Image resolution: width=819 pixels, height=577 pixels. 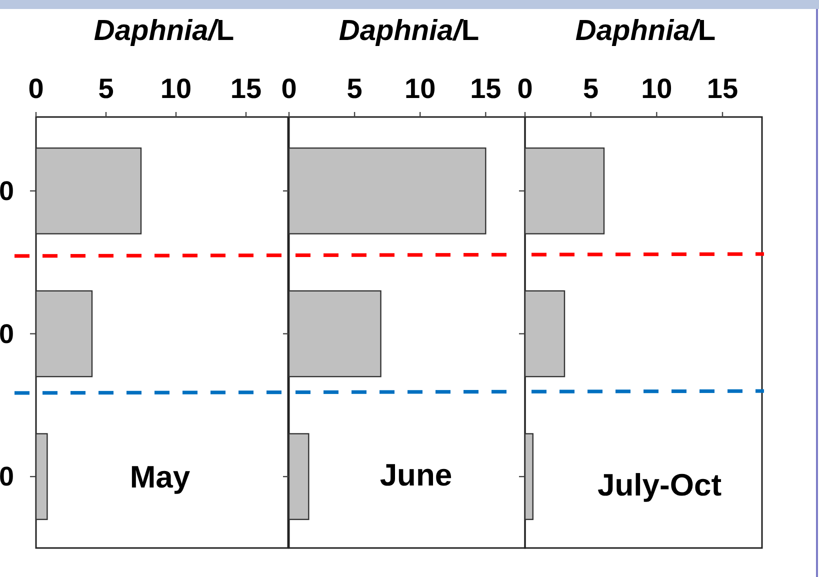 I want to click on annotation: July-Oct, so click(x=659, y=485).